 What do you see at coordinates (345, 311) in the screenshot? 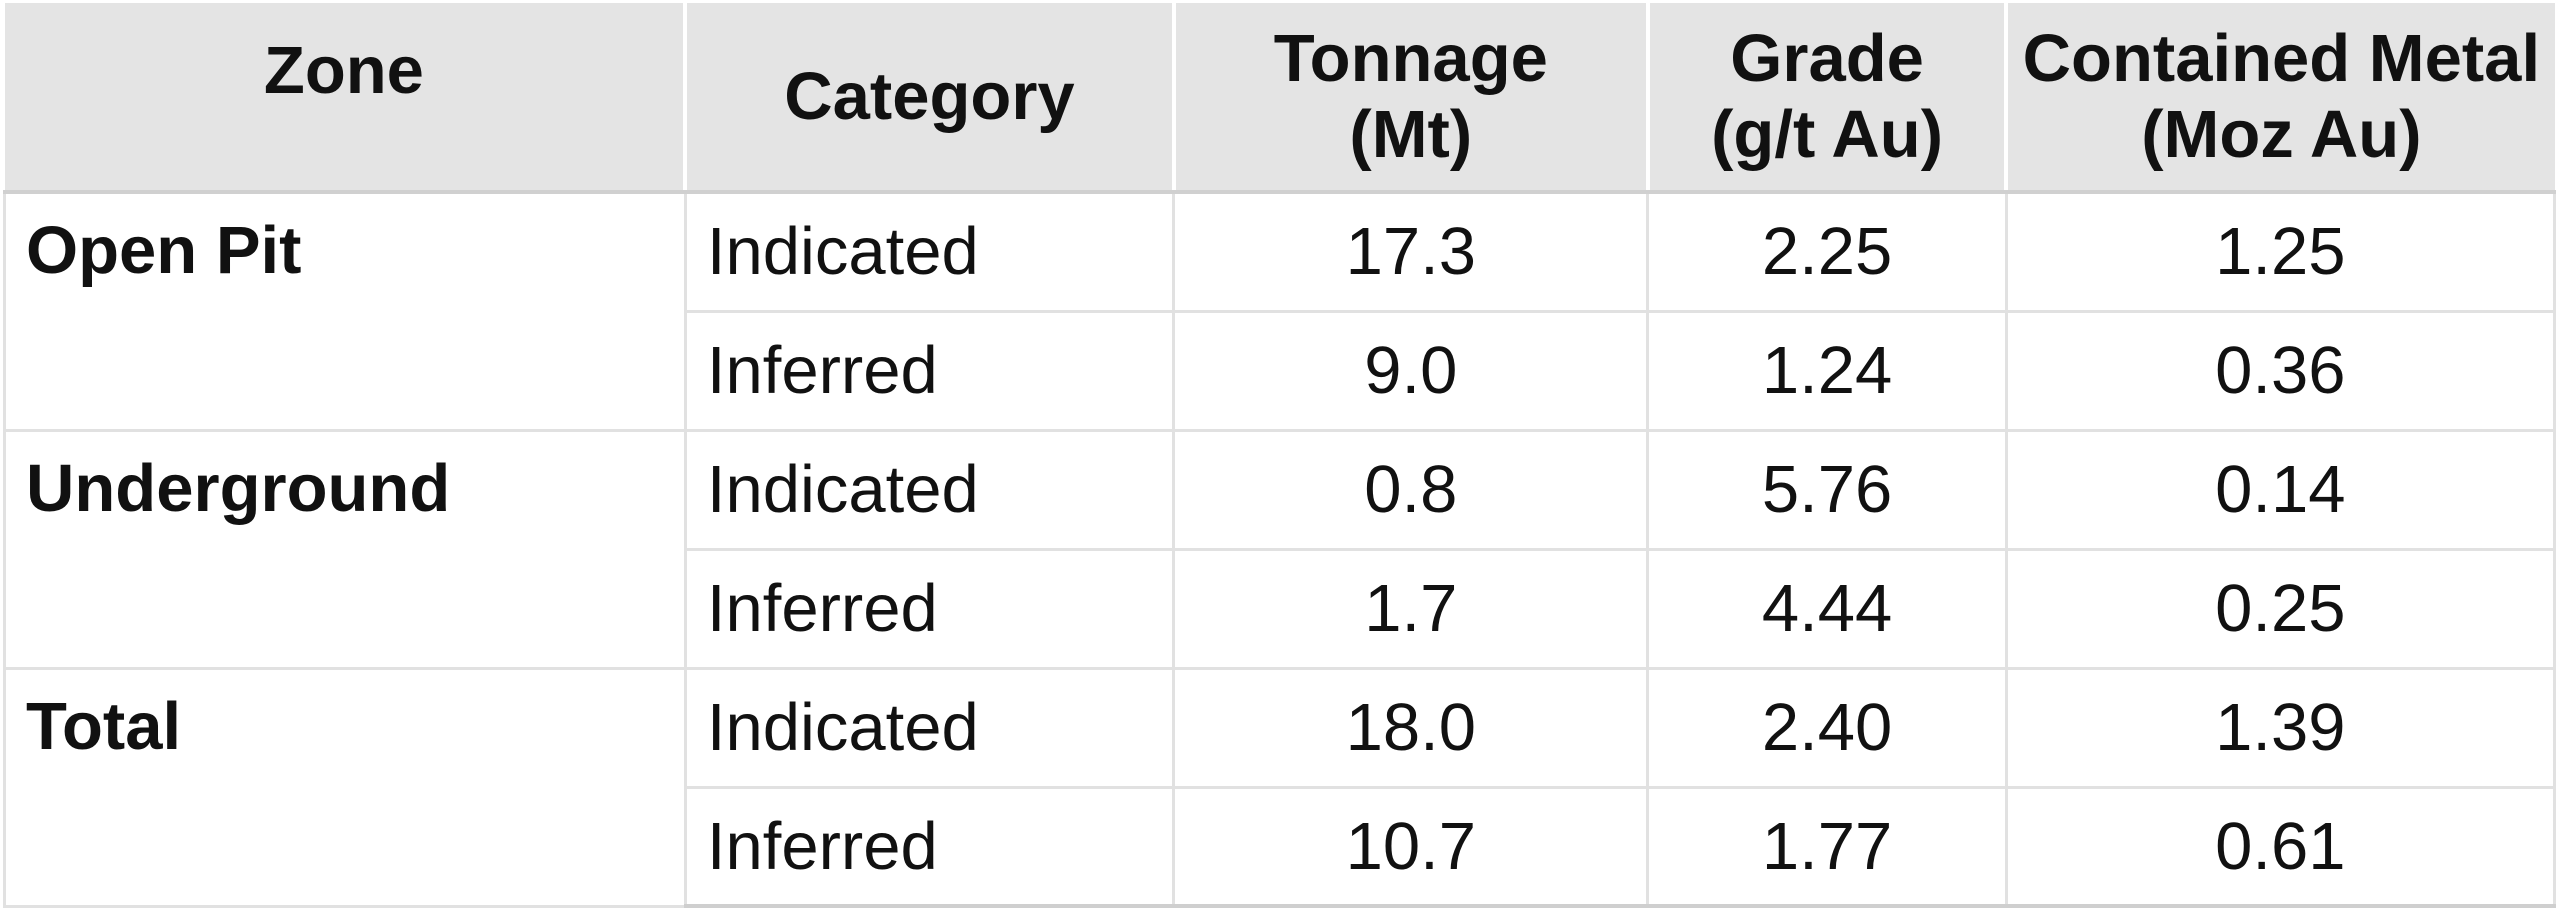
I see `zone-cell-open-pit: Open Pit` at bounding box center [345, 311].